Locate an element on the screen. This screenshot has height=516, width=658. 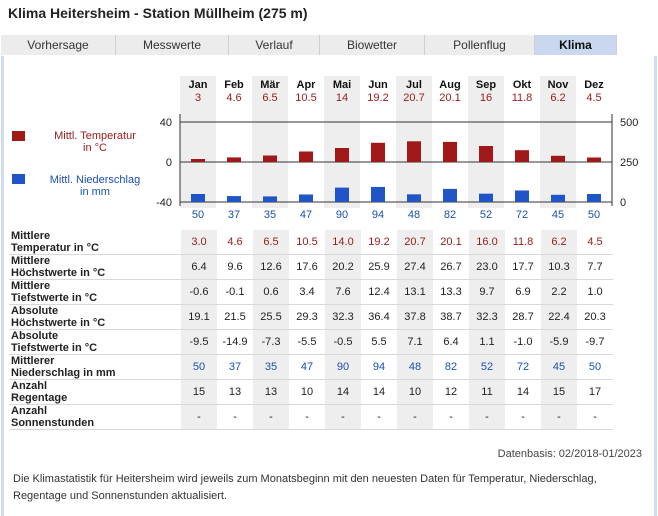
tab-vorhersage: Vorhersage is located at coordinates (58, 45).